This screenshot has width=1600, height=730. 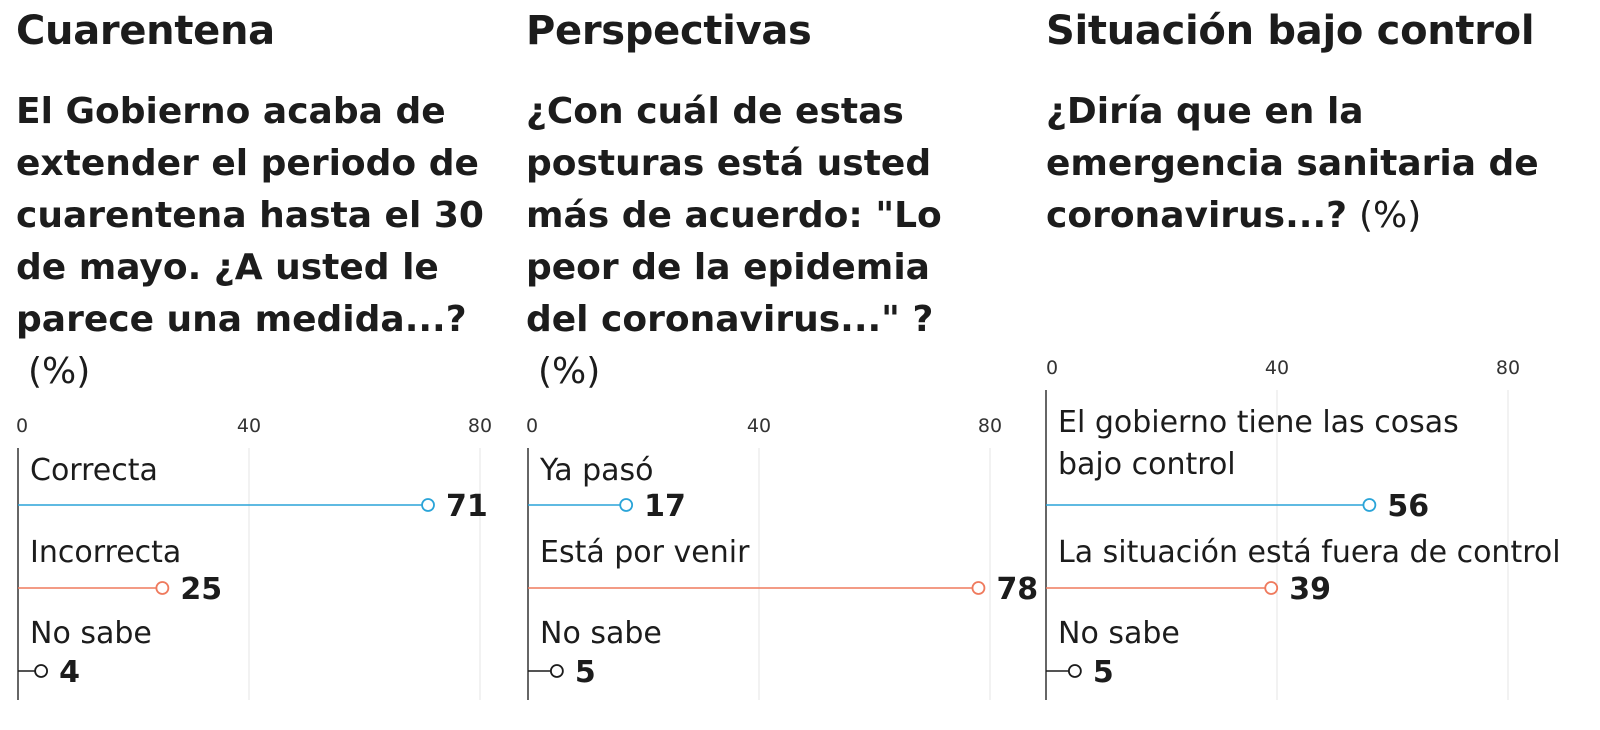 What do you see at coordinates (1290, 31) in the screenshot?
I see `panel-title: Situación bajo control` at bounding box center [1290, 31].